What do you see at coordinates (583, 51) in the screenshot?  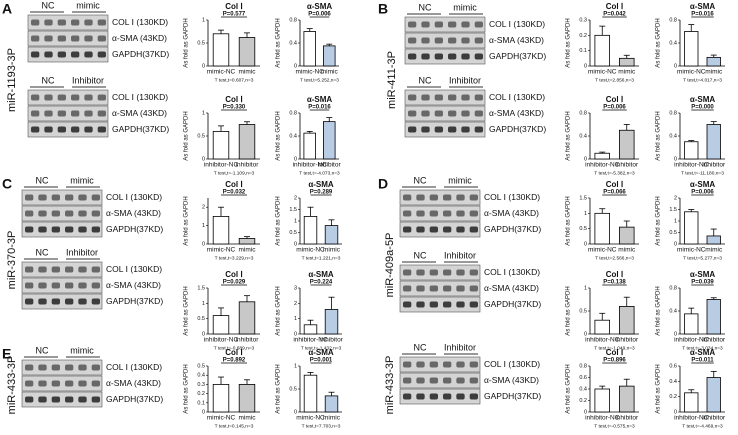 I see `y-tick-label: 0.1` at bounding box center [583, 51].